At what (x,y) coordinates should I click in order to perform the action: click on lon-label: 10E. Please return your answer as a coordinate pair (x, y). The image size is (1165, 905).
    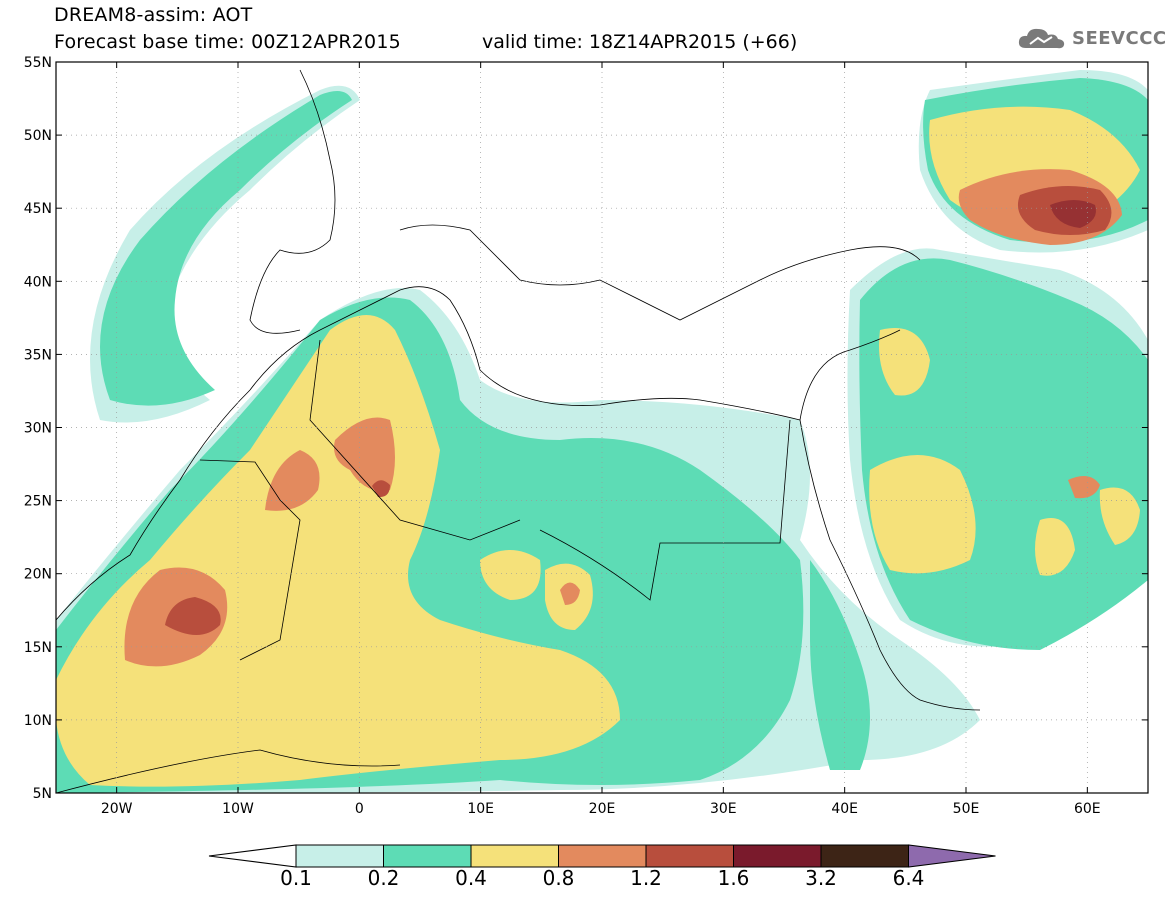
    Looking at the image, I should click on (480, 809).